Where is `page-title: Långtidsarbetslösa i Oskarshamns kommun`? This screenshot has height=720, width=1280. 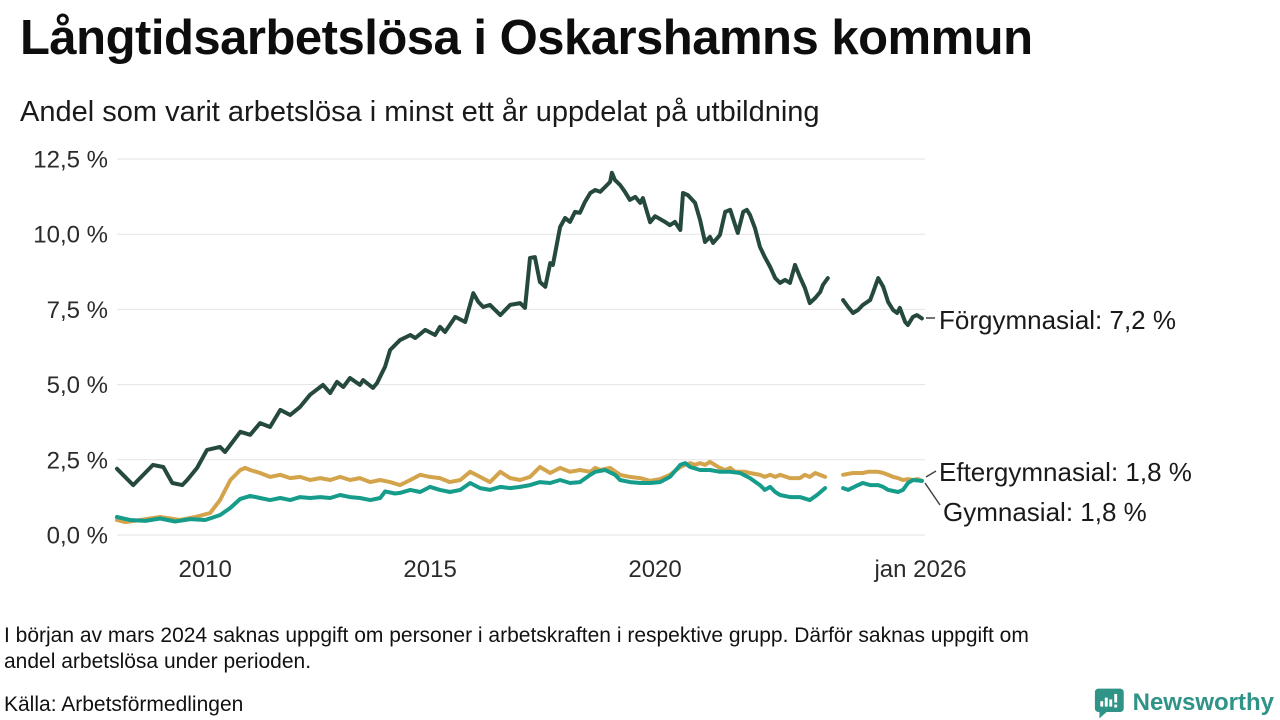 page-title: Långtidsarbetslösa i Oskarshamns kommun is located at coordinates (526, 38).